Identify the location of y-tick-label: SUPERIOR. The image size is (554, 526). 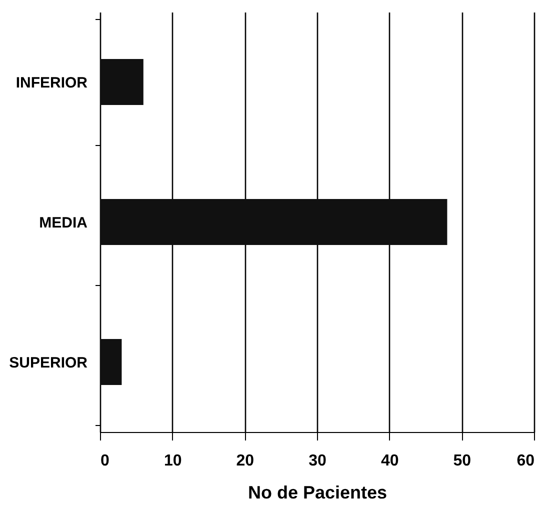
(48, 363).